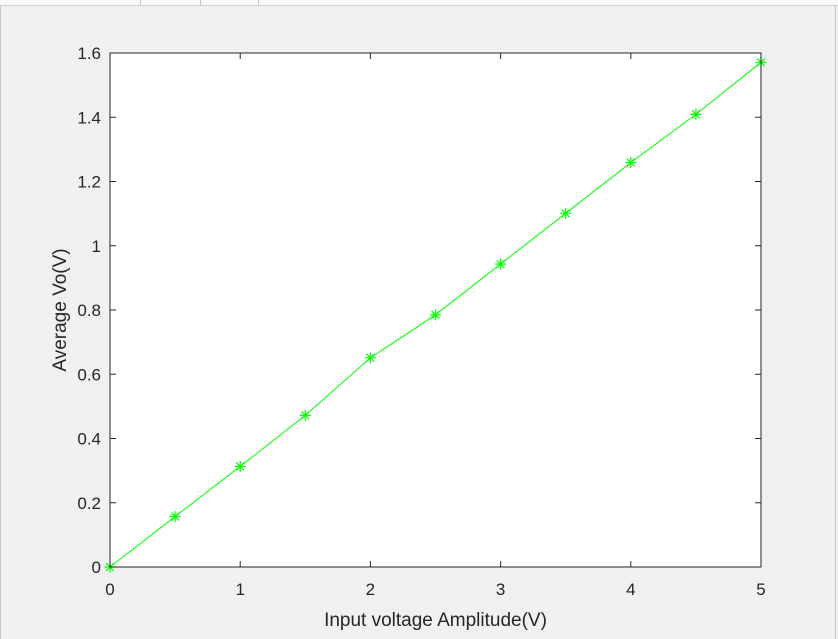 The image size is (838, 639). Describe the element at coordinates (89, 439) in the screenshot. I see `y-tick-label: 0.4` at that location.